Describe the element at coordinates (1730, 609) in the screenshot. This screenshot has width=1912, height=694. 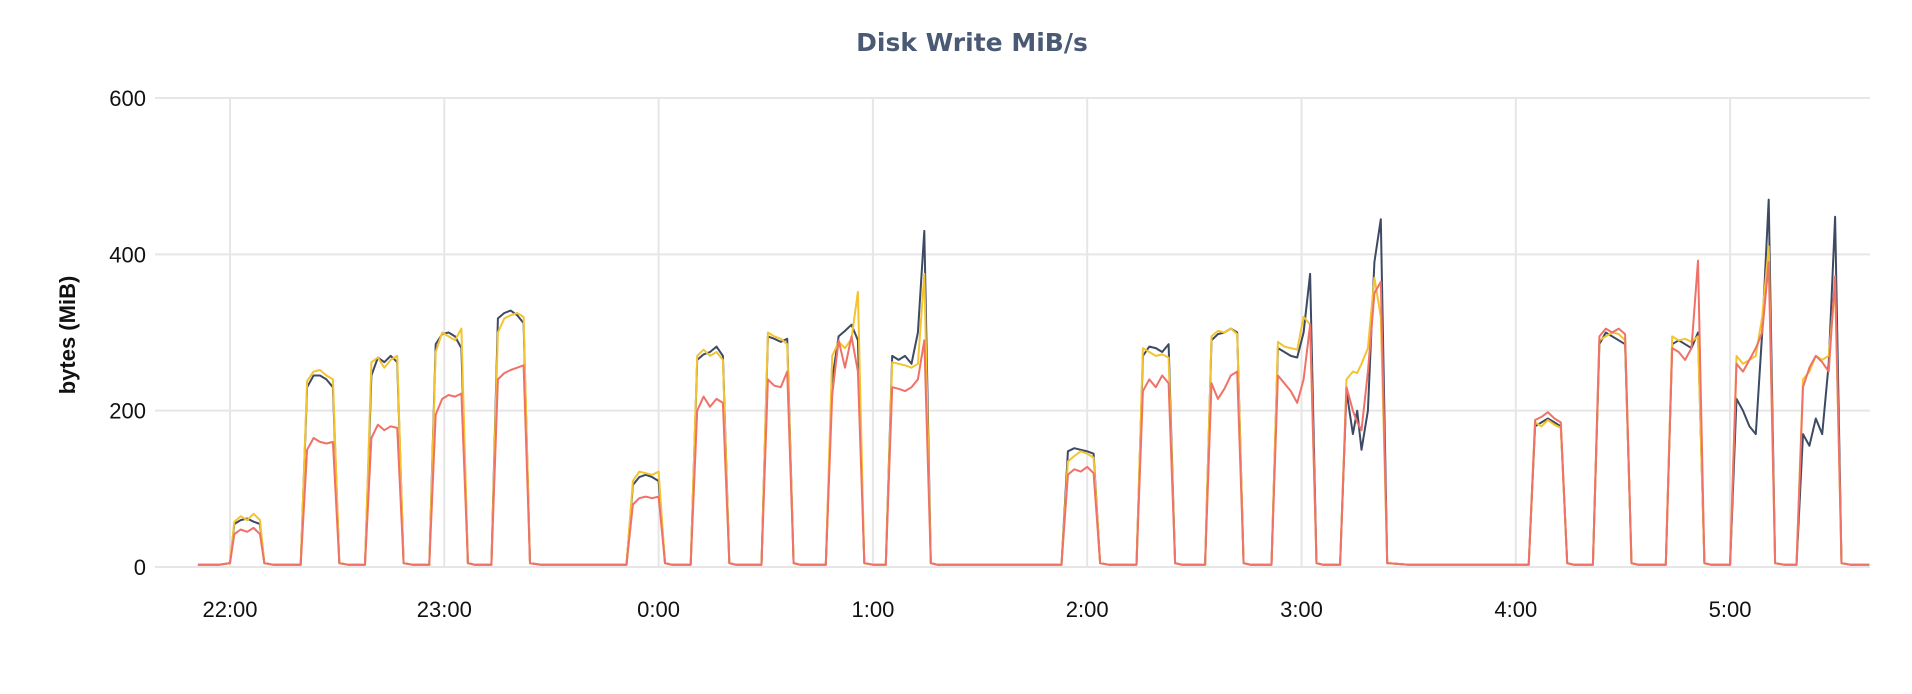
I see `x-tick-label: 5:00` at that location.